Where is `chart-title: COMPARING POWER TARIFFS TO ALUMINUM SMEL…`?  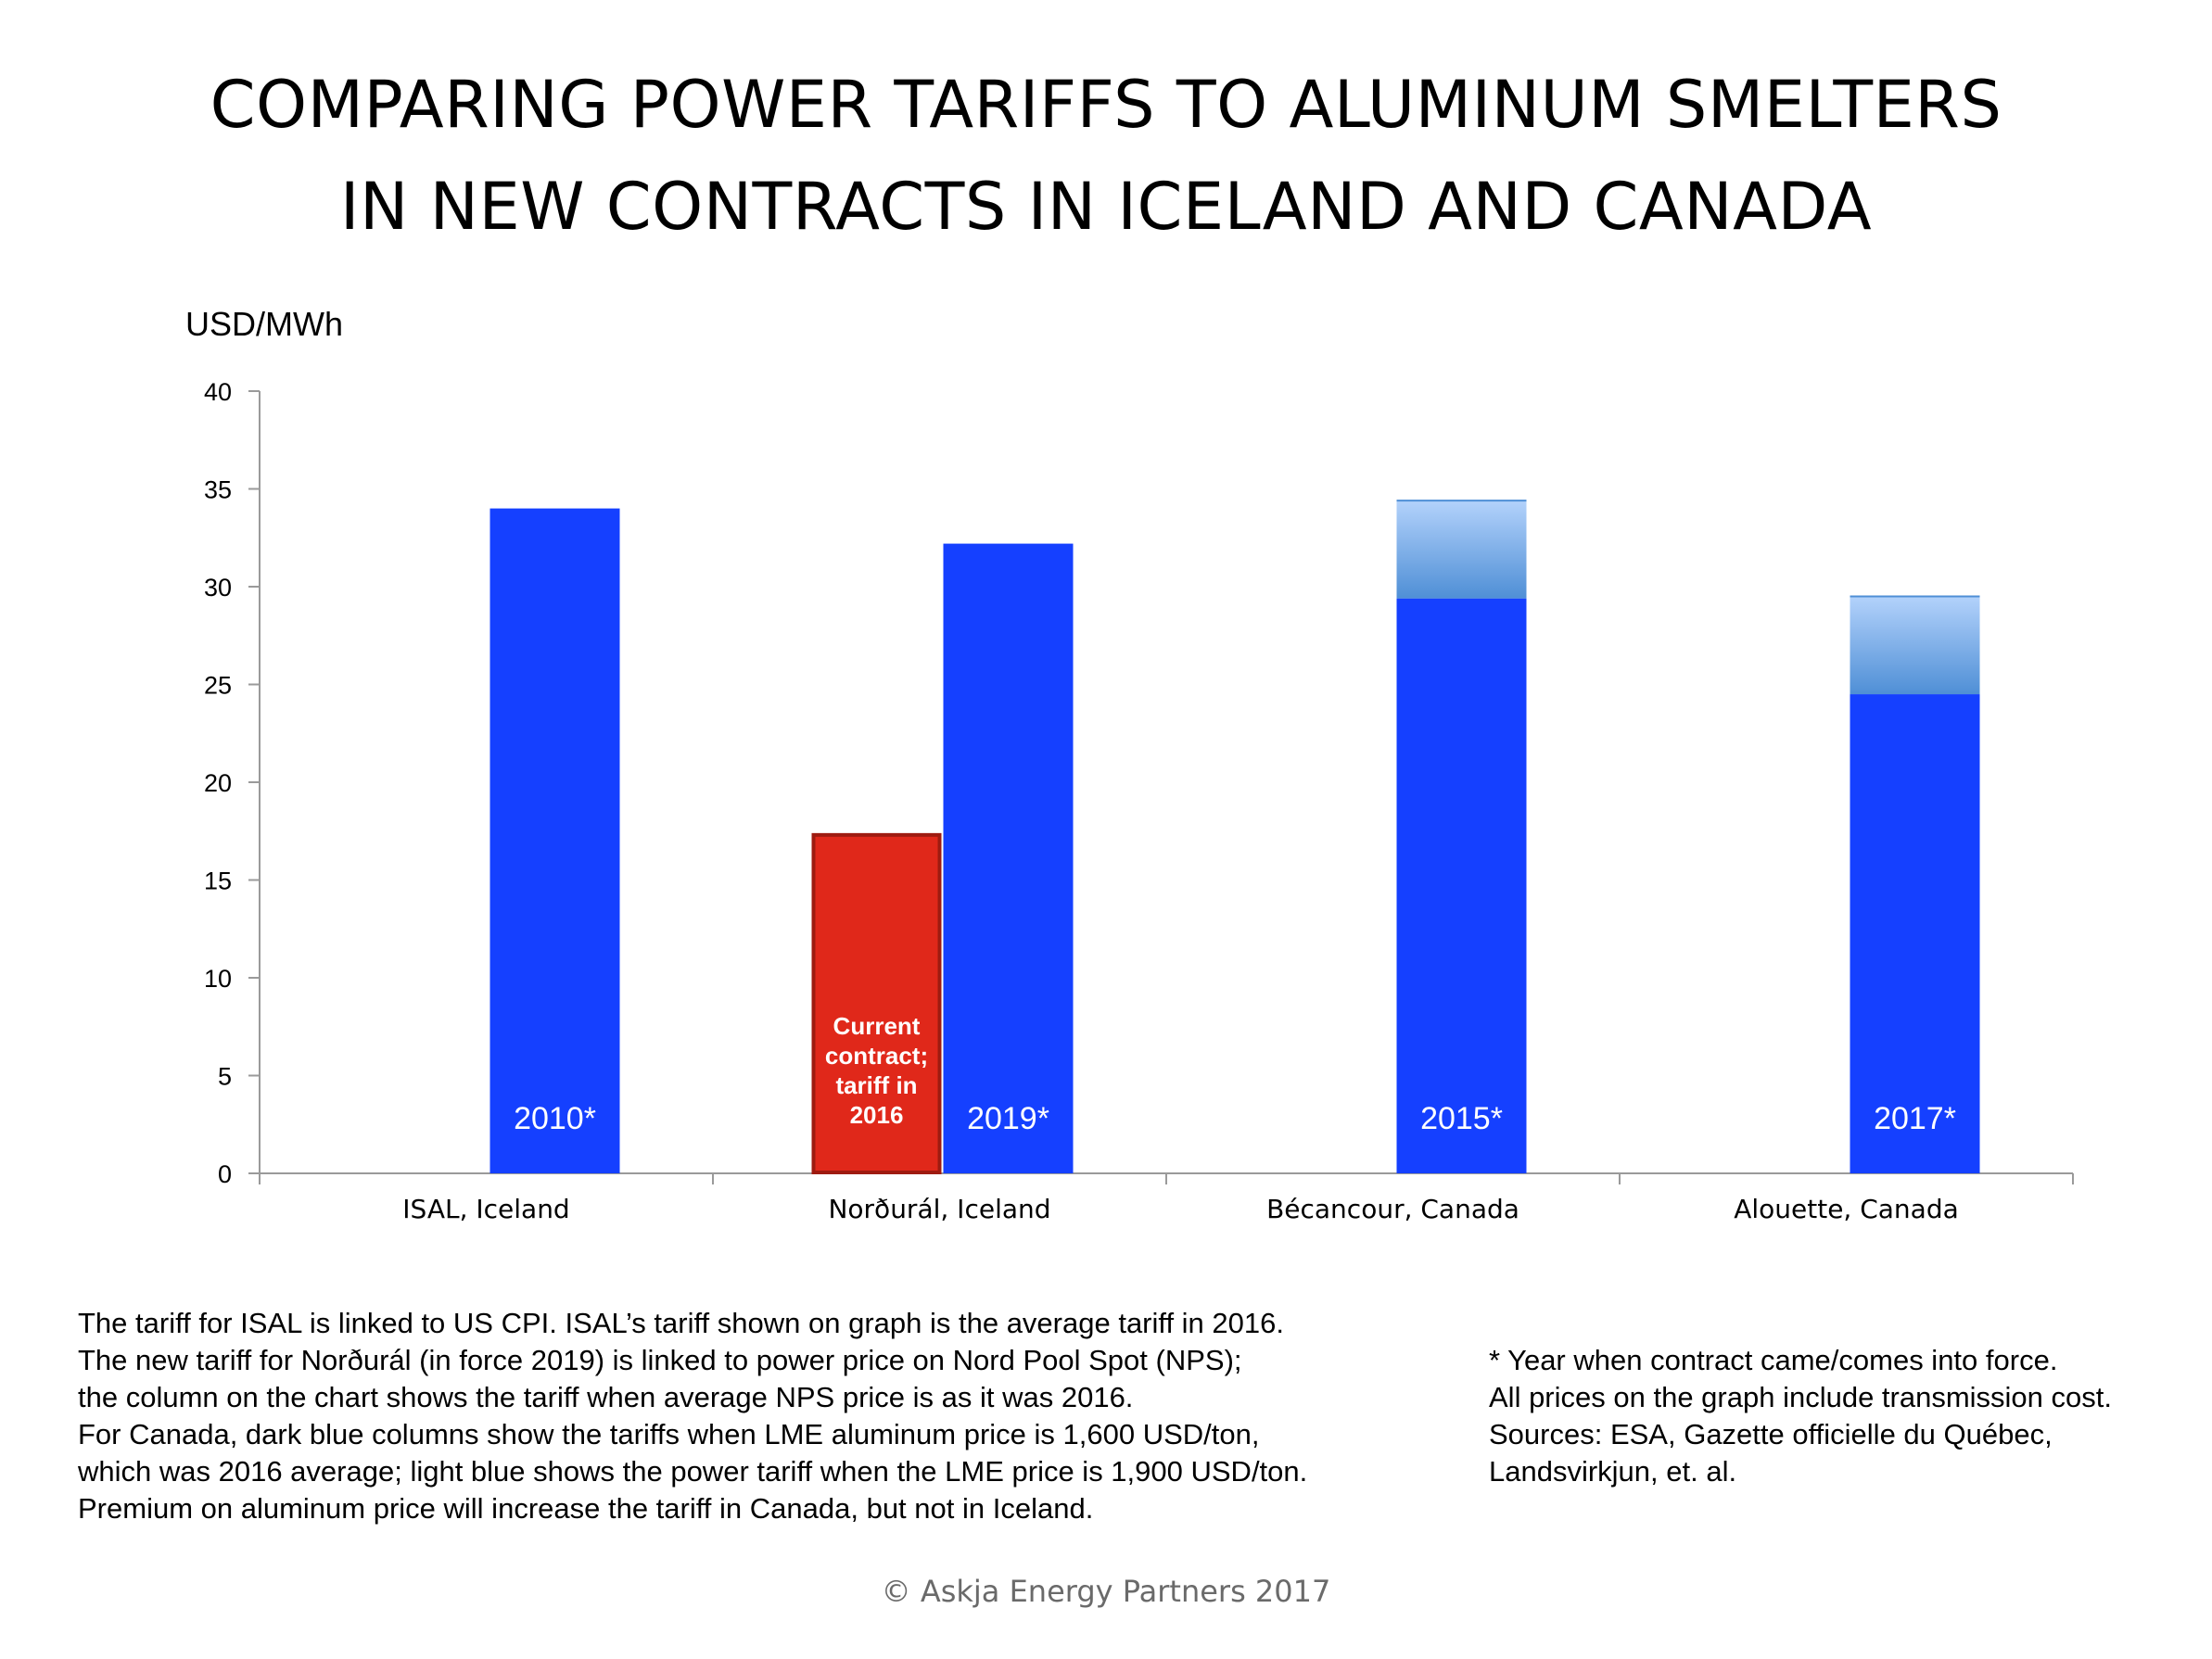 chart-title: COMPARING POWER TARIFFS TO ALUMINUM SMEL… is located at coordinates (1106, 156).